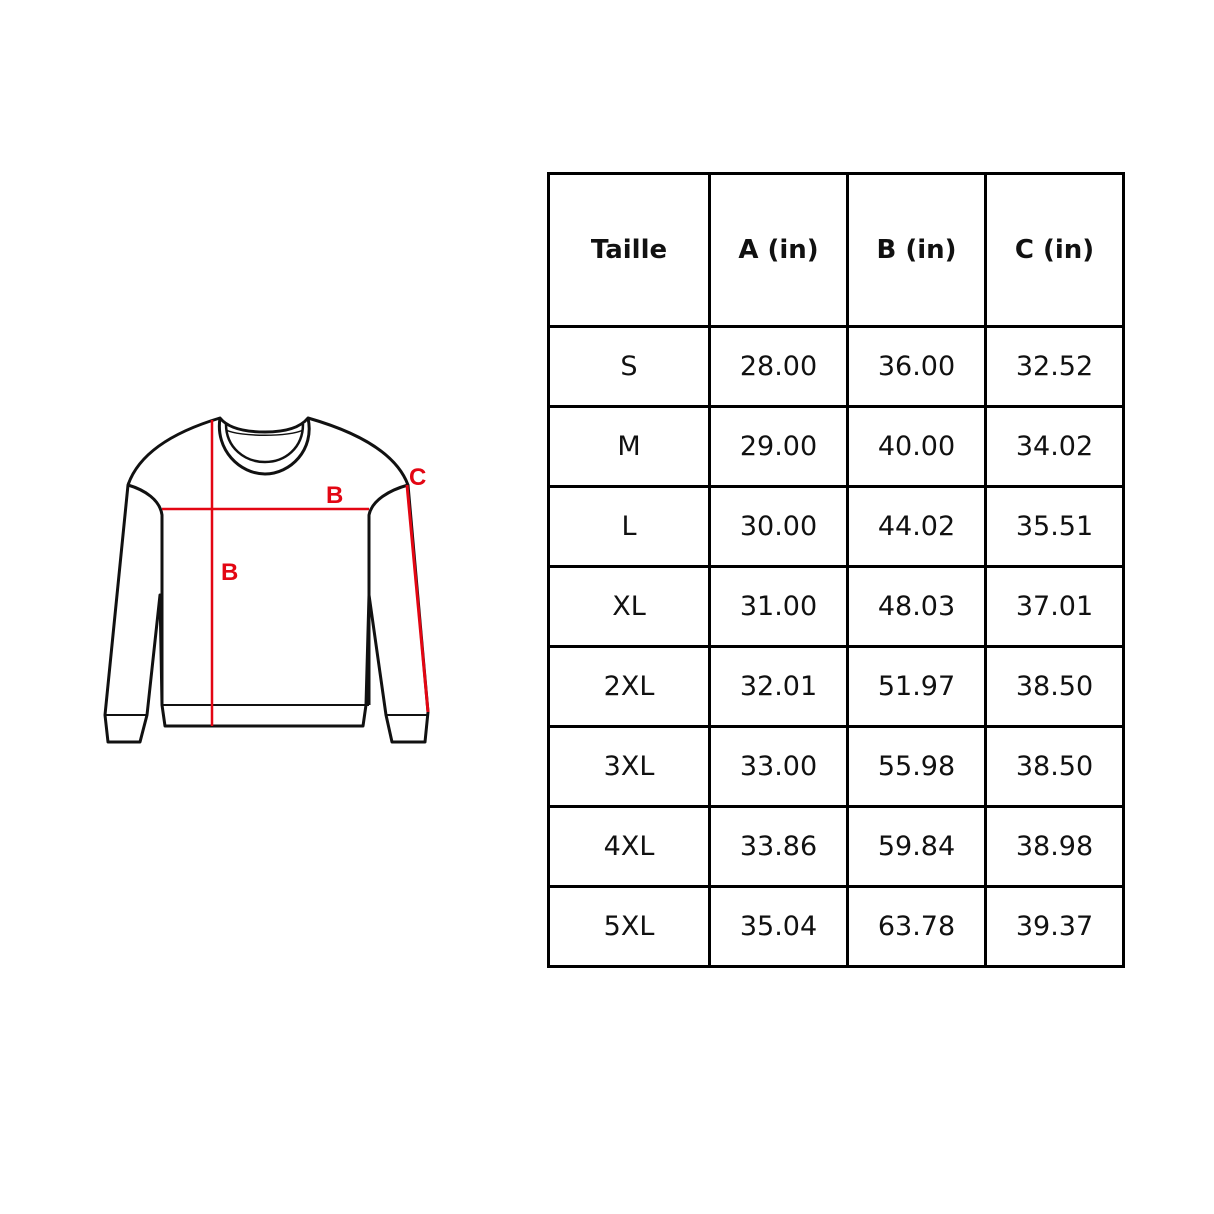  I want to click on a-cell: 33.86, so click(778, 846).